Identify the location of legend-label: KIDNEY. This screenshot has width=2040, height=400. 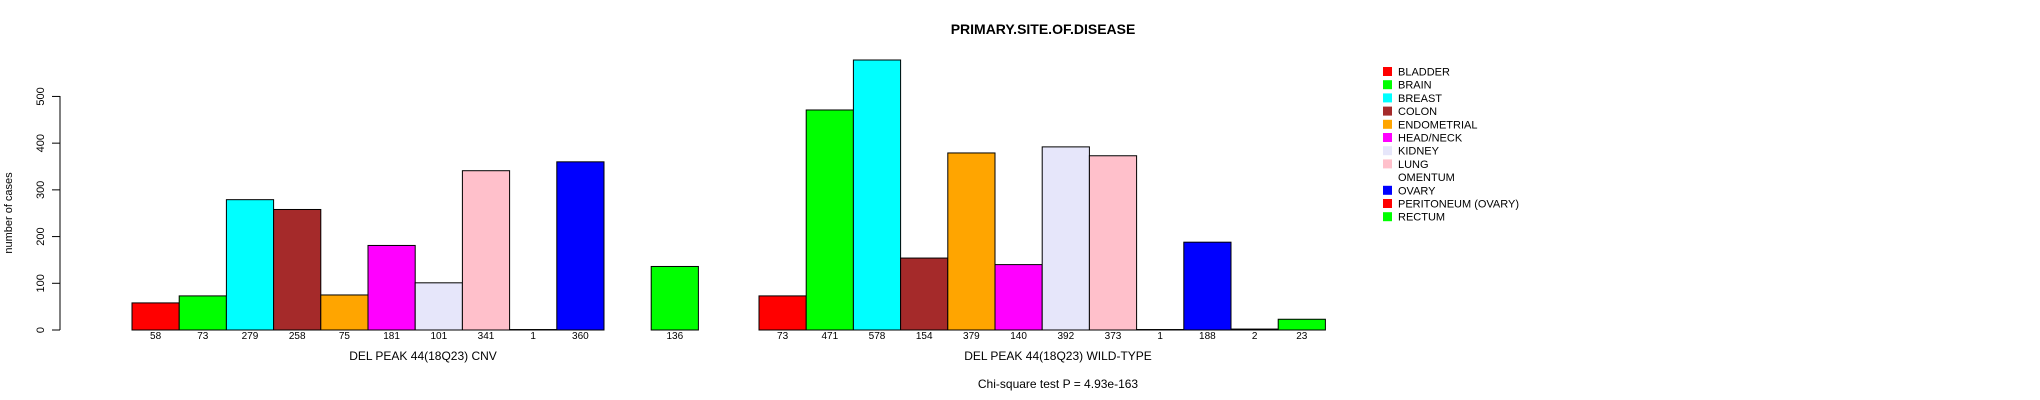
(1419, 152).